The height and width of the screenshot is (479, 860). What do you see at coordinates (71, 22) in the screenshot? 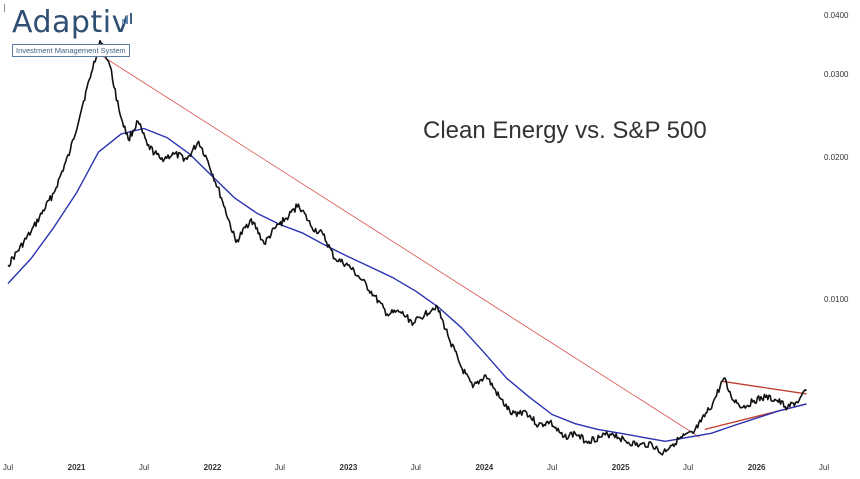
I see `logo-wordmark: Adaptiv` at bounding box center [71, 22].